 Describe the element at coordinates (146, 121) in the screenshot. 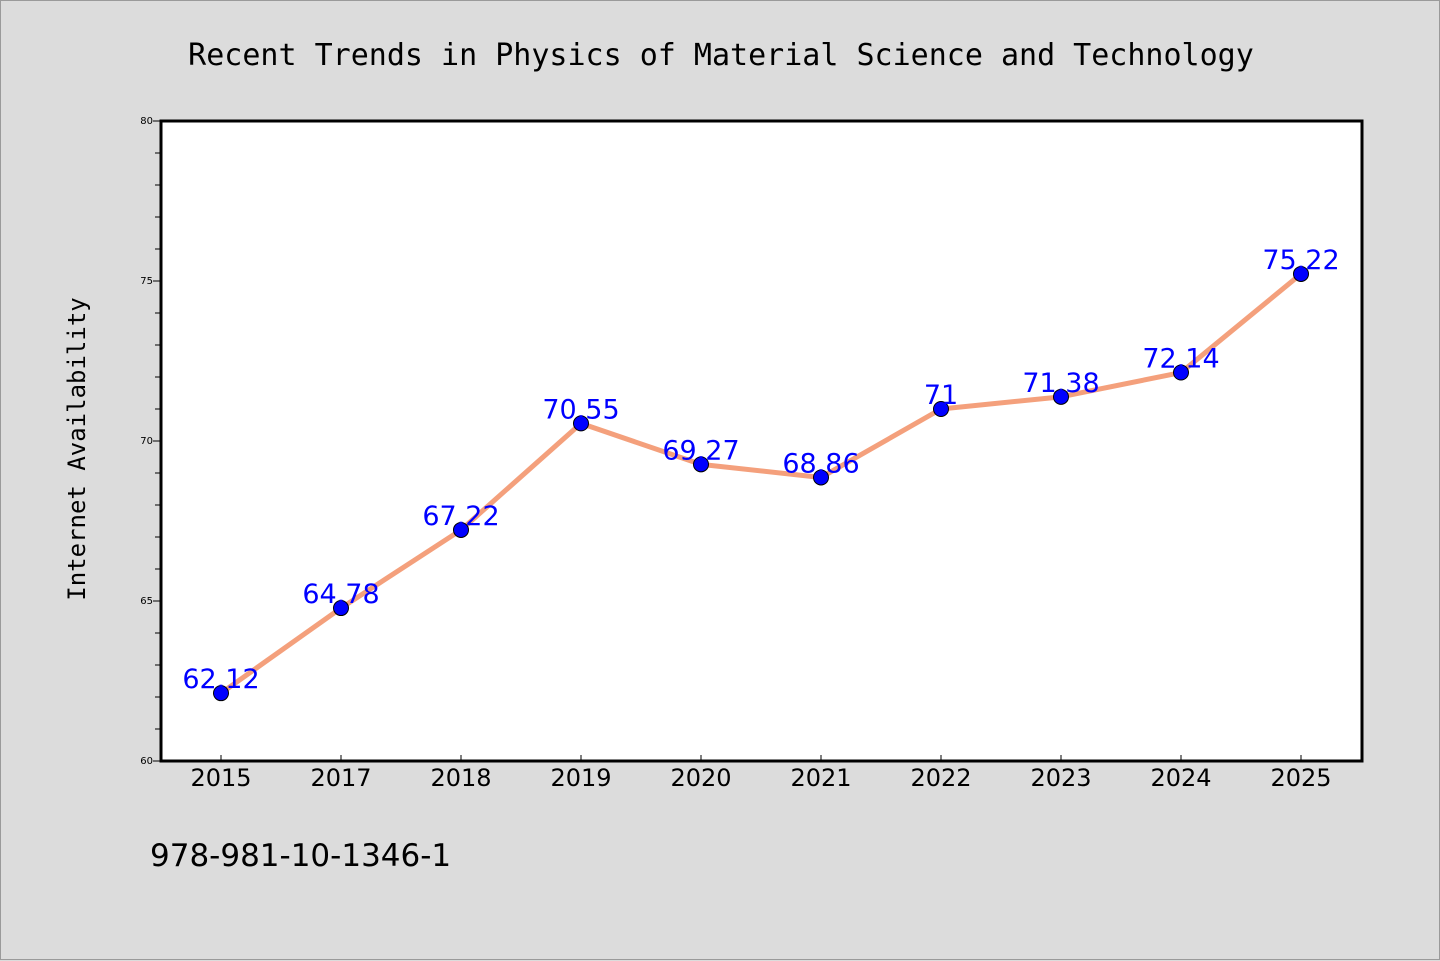

I see `y-tick-label: 80` at that location.